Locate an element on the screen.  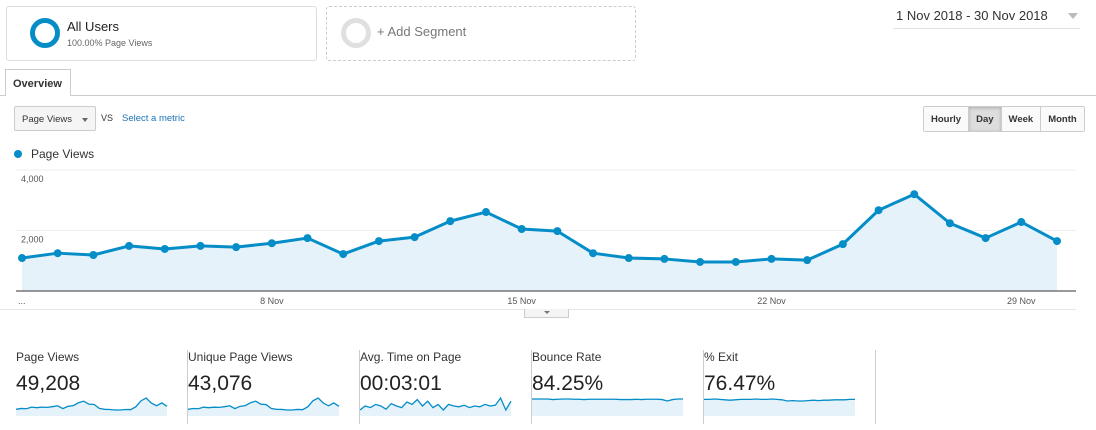
metric-label: Unique Page Views is located at coordinates (240, 357).